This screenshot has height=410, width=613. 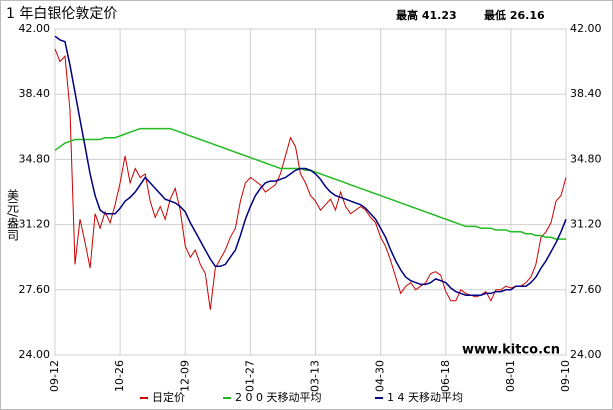 What do you see at coordinates (380, 376) in the screenshot?
I see `x-tick-label: 04-30` at bounding box center [380, 376].